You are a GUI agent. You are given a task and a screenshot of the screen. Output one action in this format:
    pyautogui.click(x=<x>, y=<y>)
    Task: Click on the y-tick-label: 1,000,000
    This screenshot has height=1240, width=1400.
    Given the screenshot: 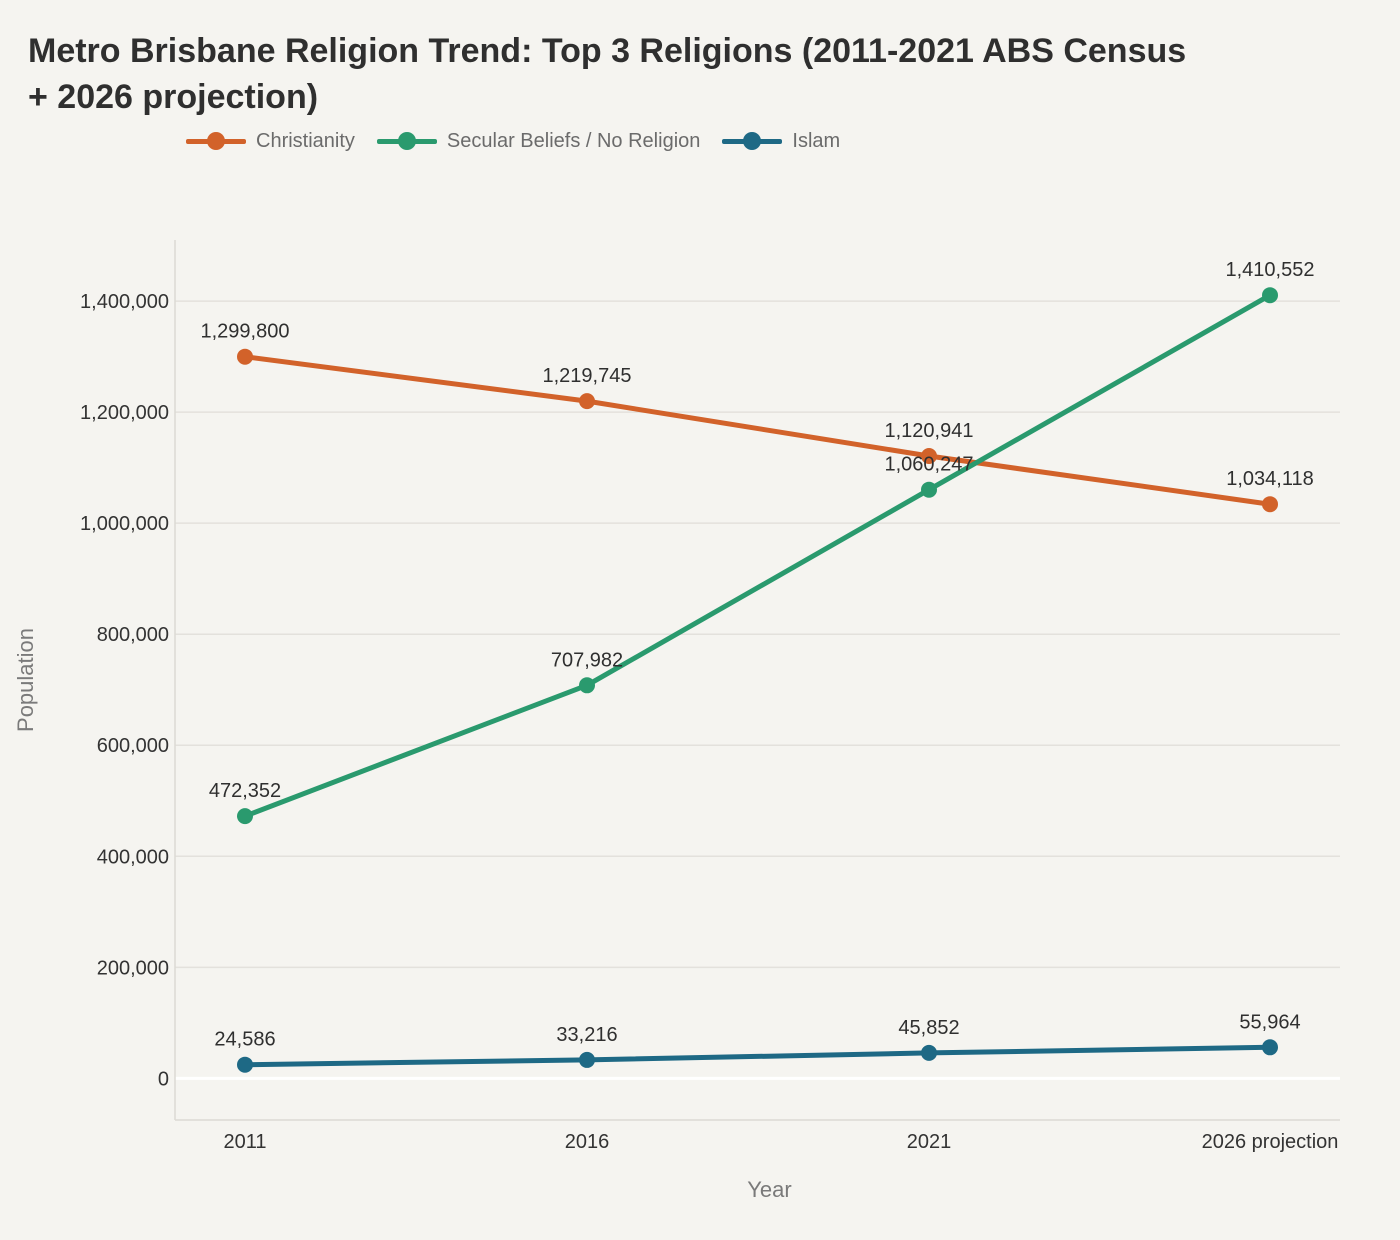 What is the action you would take?
    pyautogui.click(x=124, y=524)
    